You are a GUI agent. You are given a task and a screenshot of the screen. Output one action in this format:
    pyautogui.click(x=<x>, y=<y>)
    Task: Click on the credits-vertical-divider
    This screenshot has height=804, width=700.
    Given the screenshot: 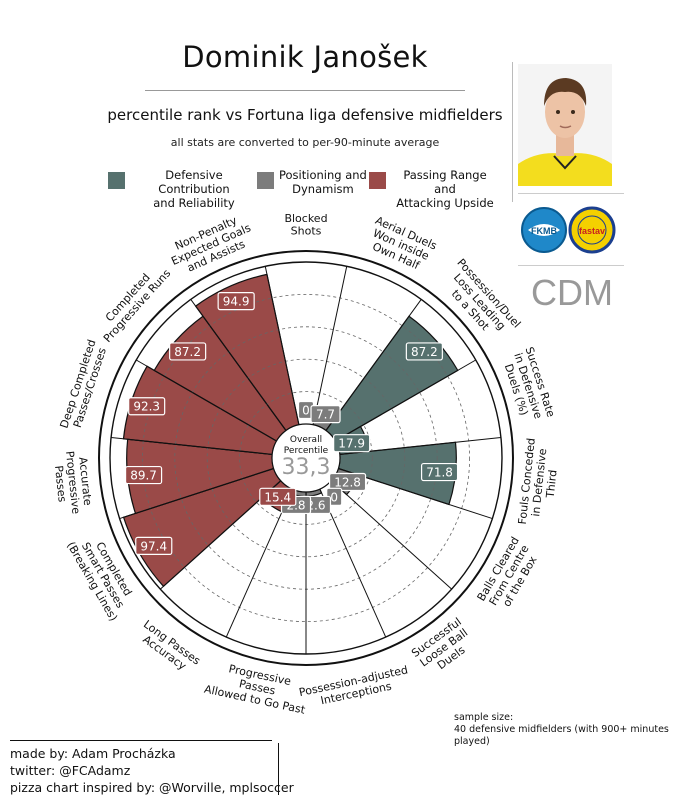 What is the action you would take?
    pyautogui.click(x=278, y=769)
    